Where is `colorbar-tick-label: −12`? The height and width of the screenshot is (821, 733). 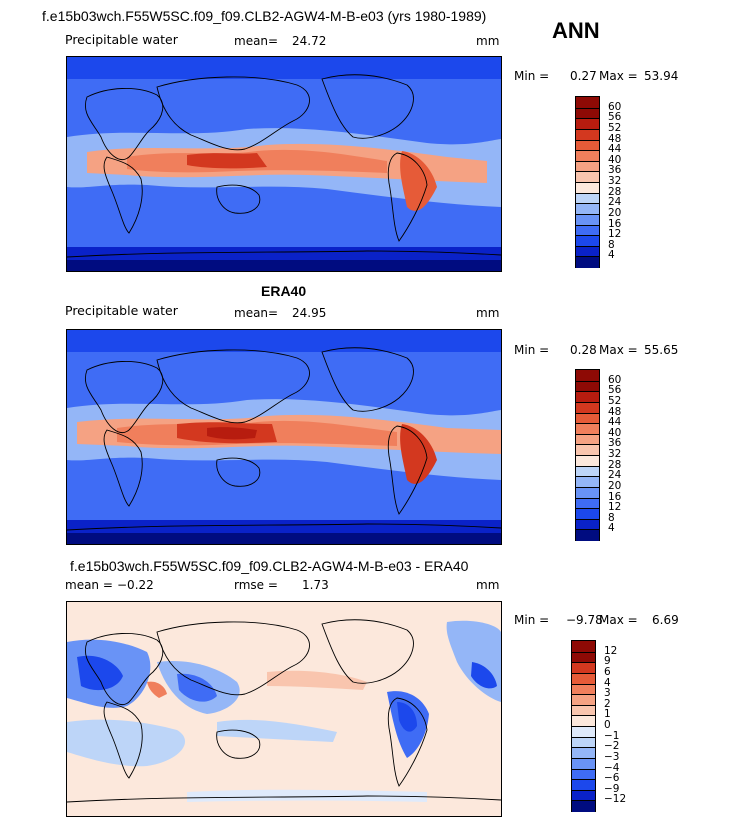 colorbar-tick-label: −12 is located at coordinates (615, 799).